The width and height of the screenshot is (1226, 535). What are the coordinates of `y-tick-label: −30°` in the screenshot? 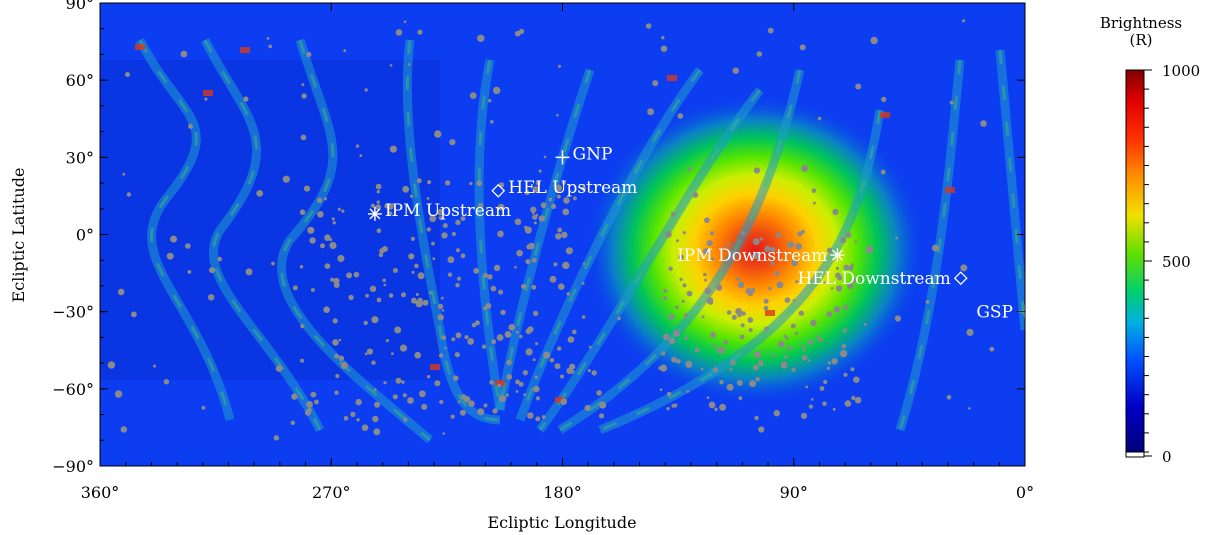 It's located at (73, 312).